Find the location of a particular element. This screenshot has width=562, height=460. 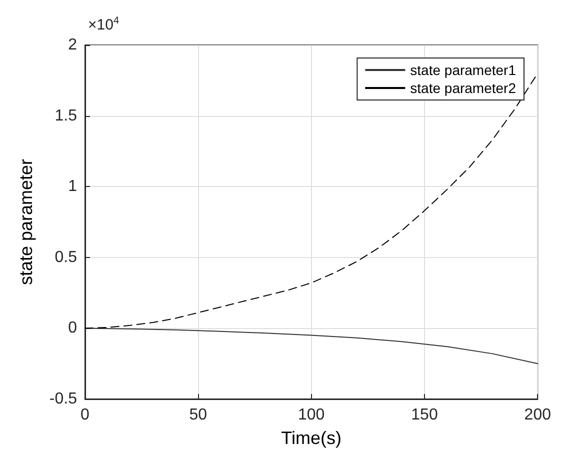

x-tick-label: 0 is located at coordinates (85, 415).